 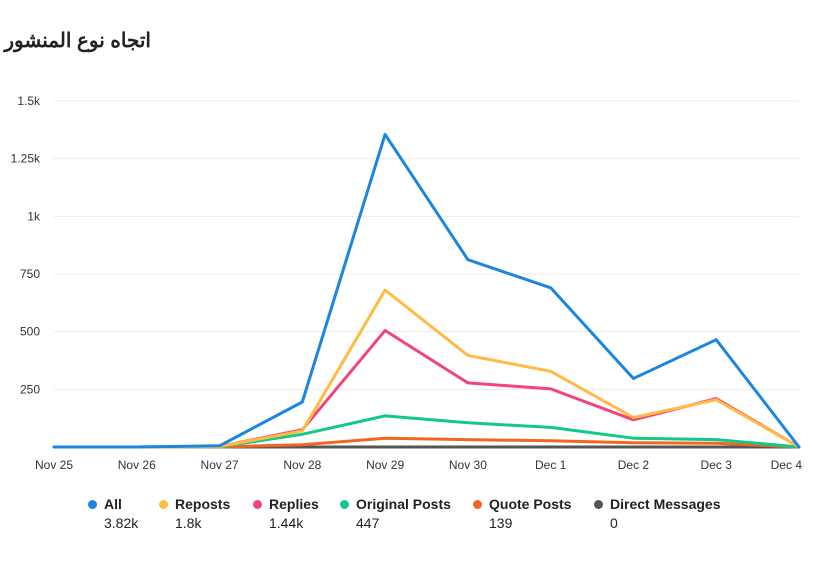 What do you see at coordinates (403, 504) in the screenshot?
I see `legend-label: Original Posts` at bounding box center [403, 504].